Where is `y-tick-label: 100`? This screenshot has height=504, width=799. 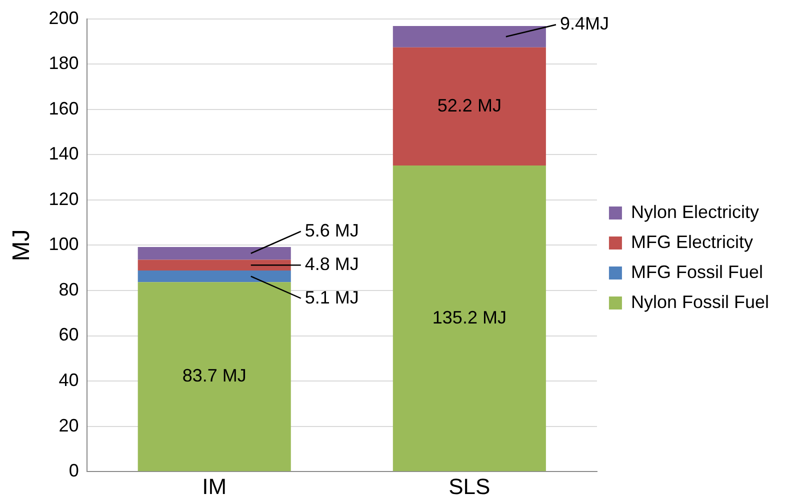 y-tick-label: 100 is located at coordinates (63, 244).